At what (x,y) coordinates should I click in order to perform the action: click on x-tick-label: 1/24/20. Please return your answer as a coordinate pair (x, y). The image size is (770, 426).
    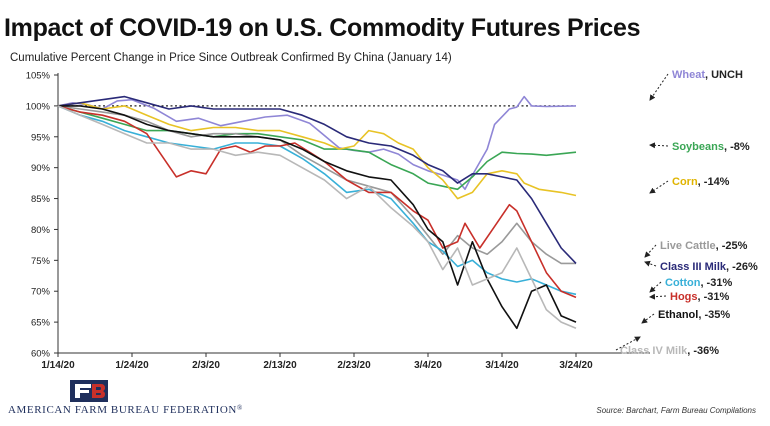
    Looking at the image, I should click on (132, 365).